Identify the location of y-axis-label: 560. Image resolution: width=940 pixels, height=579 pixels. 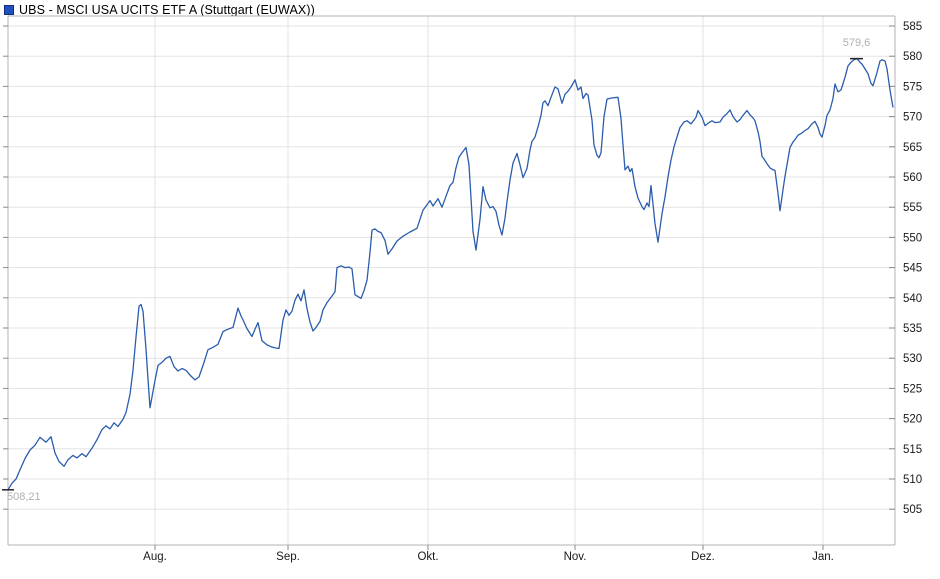
(912, 178).